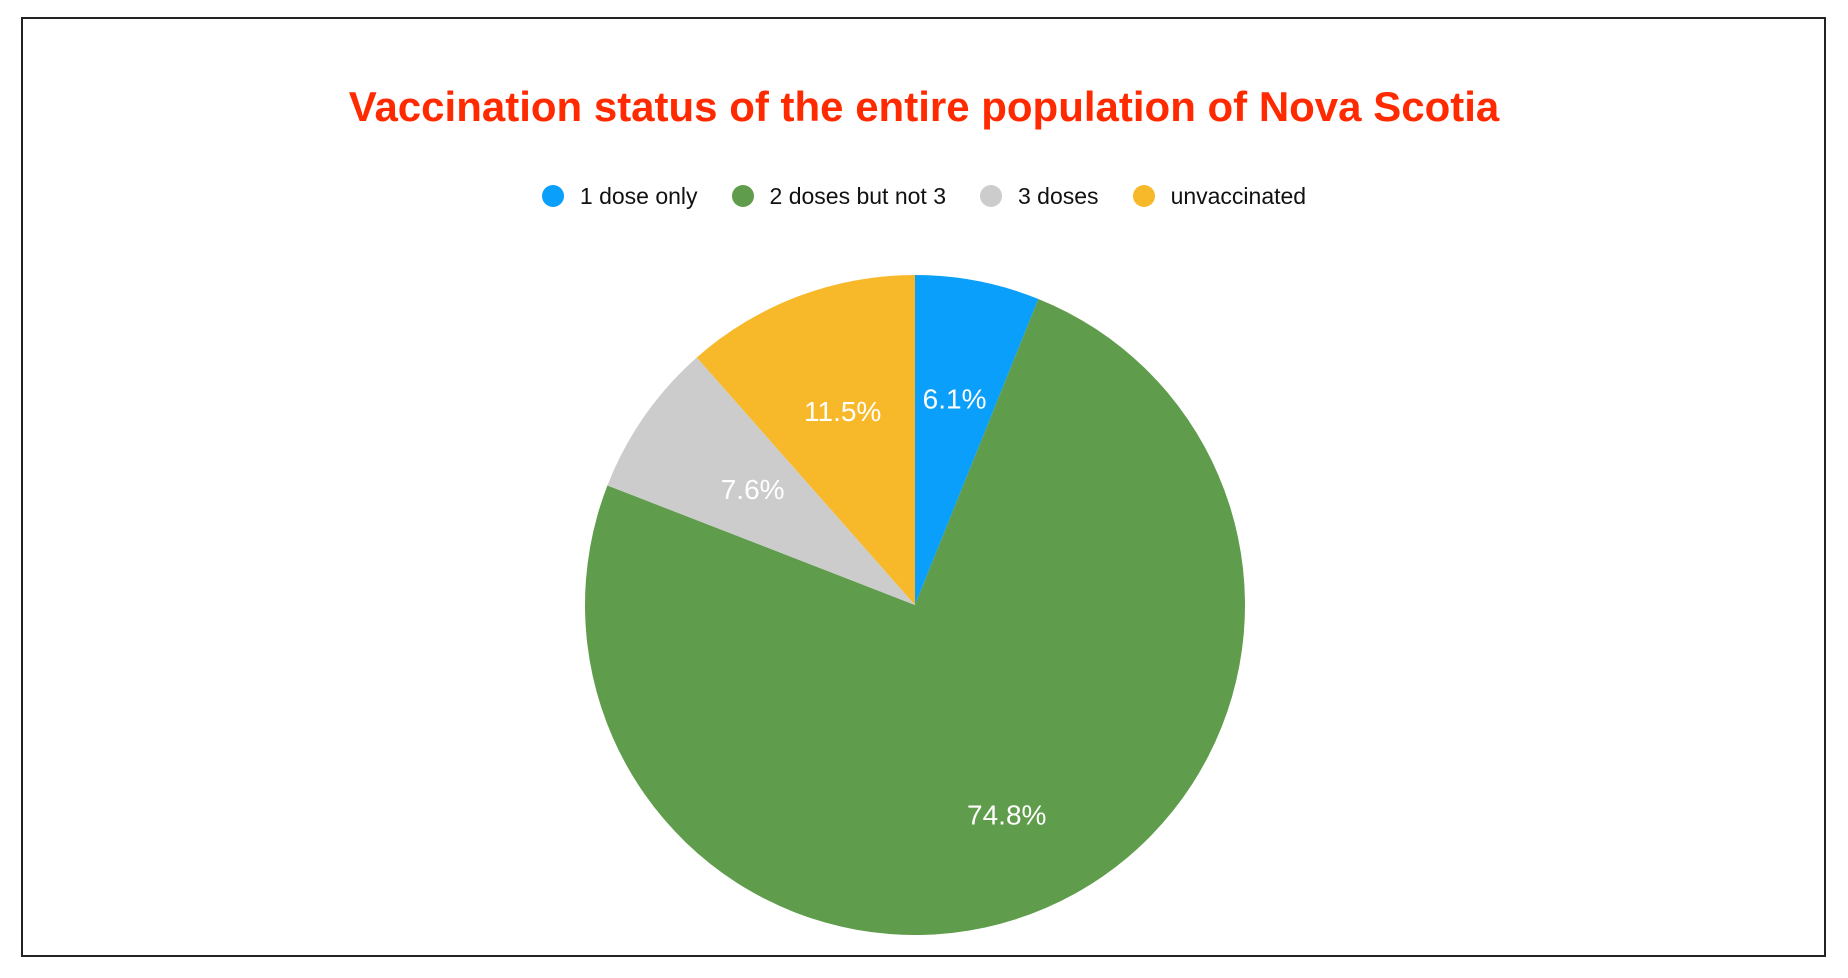  Describe the element at coordinates (753, 489) in the screenshot. I see `slice-label-3-doses: 7.6%` at that location.